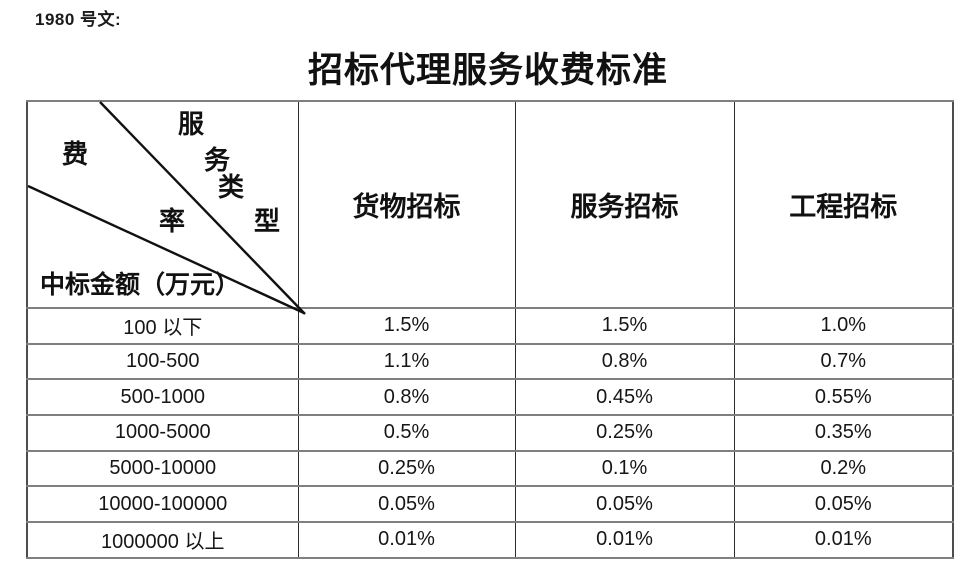 This screenshot has width=976, height=581. Describe the element at coordinates (162, 326) in the screenshot. I see `row-label: 100 以下` at that location.